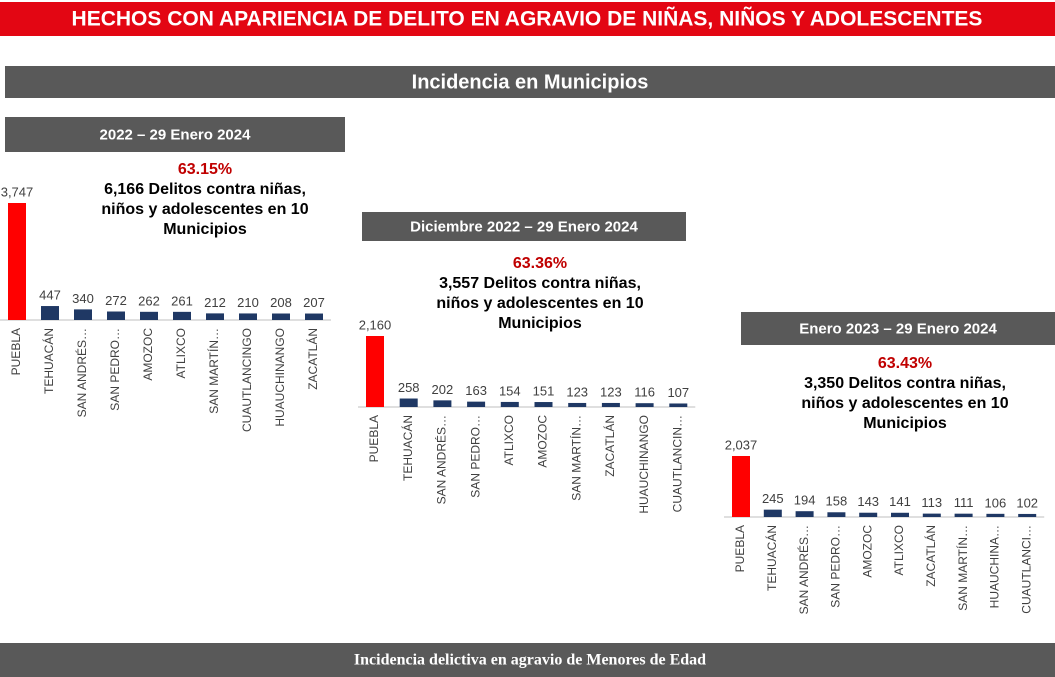 This screenshot has width=1055, height=677. What do you see at coordinates (900, 501) in the screenshot?
I see `value-label: 141` at bounding box center [900, 501].